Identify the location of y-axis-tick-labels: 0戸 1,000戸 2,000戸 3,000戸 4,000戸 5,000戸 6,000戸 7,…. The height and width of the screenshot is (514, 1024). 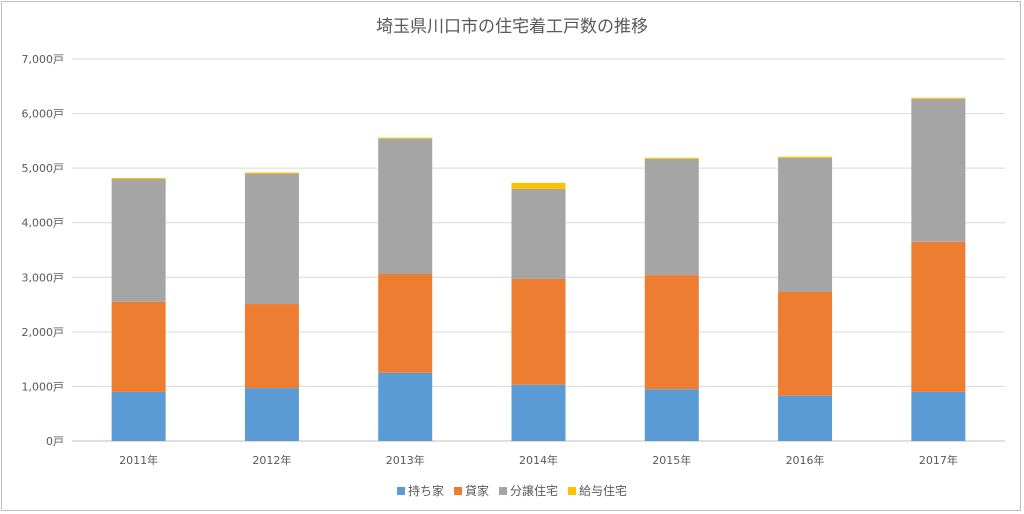
(43, 250).